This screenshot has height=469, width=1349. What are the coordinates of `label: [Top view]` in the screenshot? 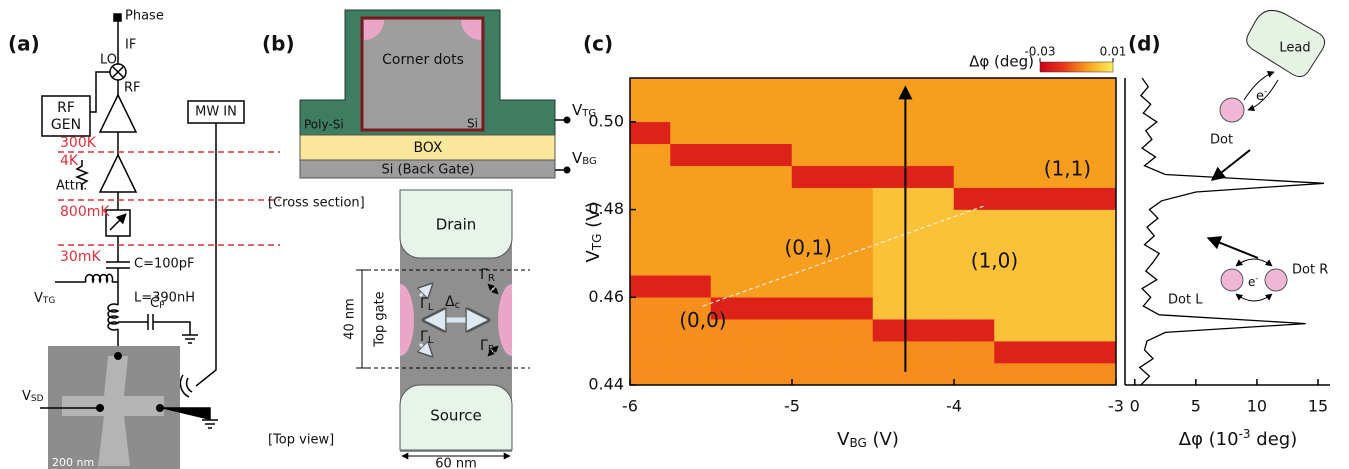 It's located at (301, 440).